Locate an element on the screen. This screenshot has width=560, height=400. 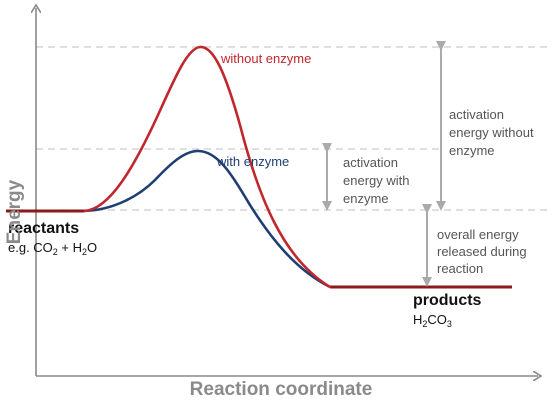
overall-energy-text: overall energy released during reaction is located at coordinates (483, 251).